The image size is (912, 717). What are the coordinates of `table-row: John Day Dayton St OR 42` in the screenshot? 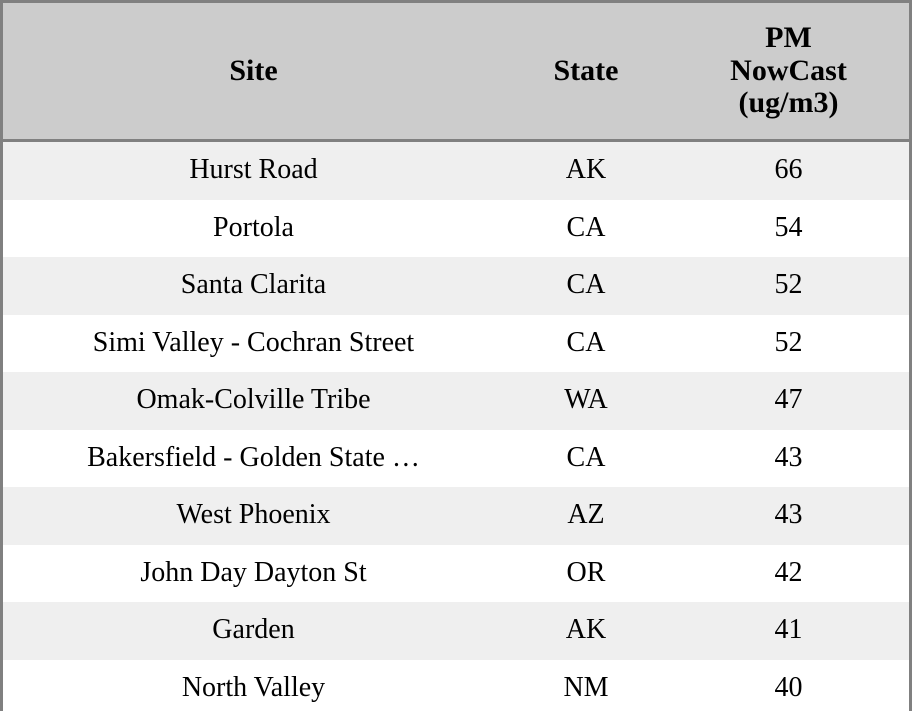 It's located at (456, 574).